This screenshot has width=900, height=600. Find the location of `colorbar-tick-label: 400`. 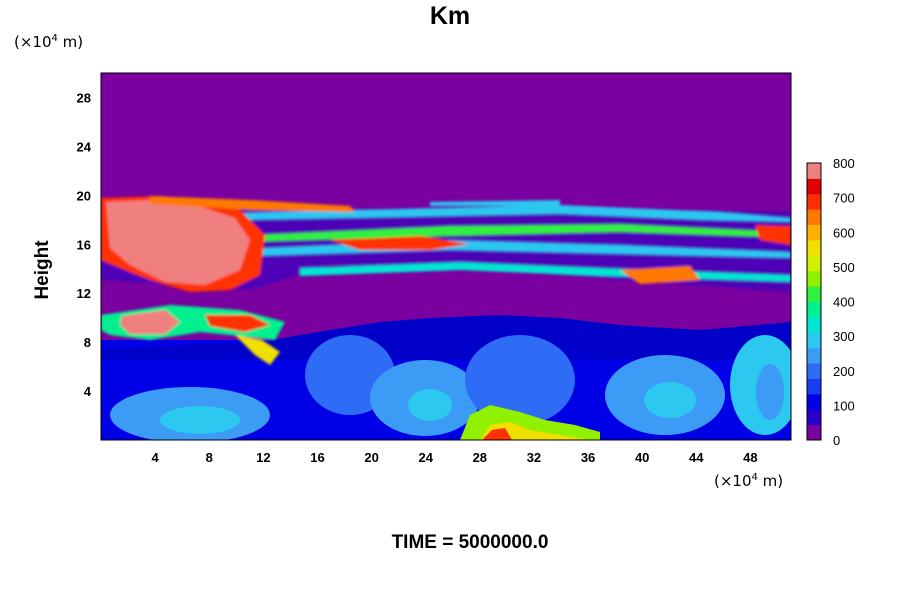

colorbar-tick-label: 400 is located at coordinates (844, 302).